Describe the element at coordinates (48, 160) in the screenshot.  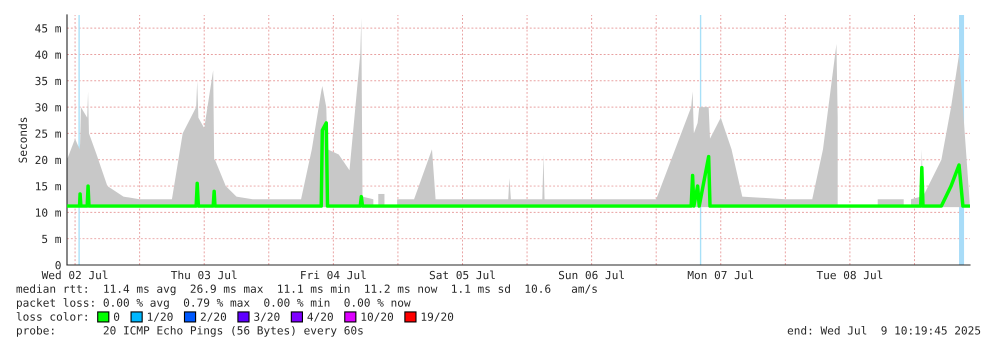
I see `y-tick-label: 20 m` at that location.